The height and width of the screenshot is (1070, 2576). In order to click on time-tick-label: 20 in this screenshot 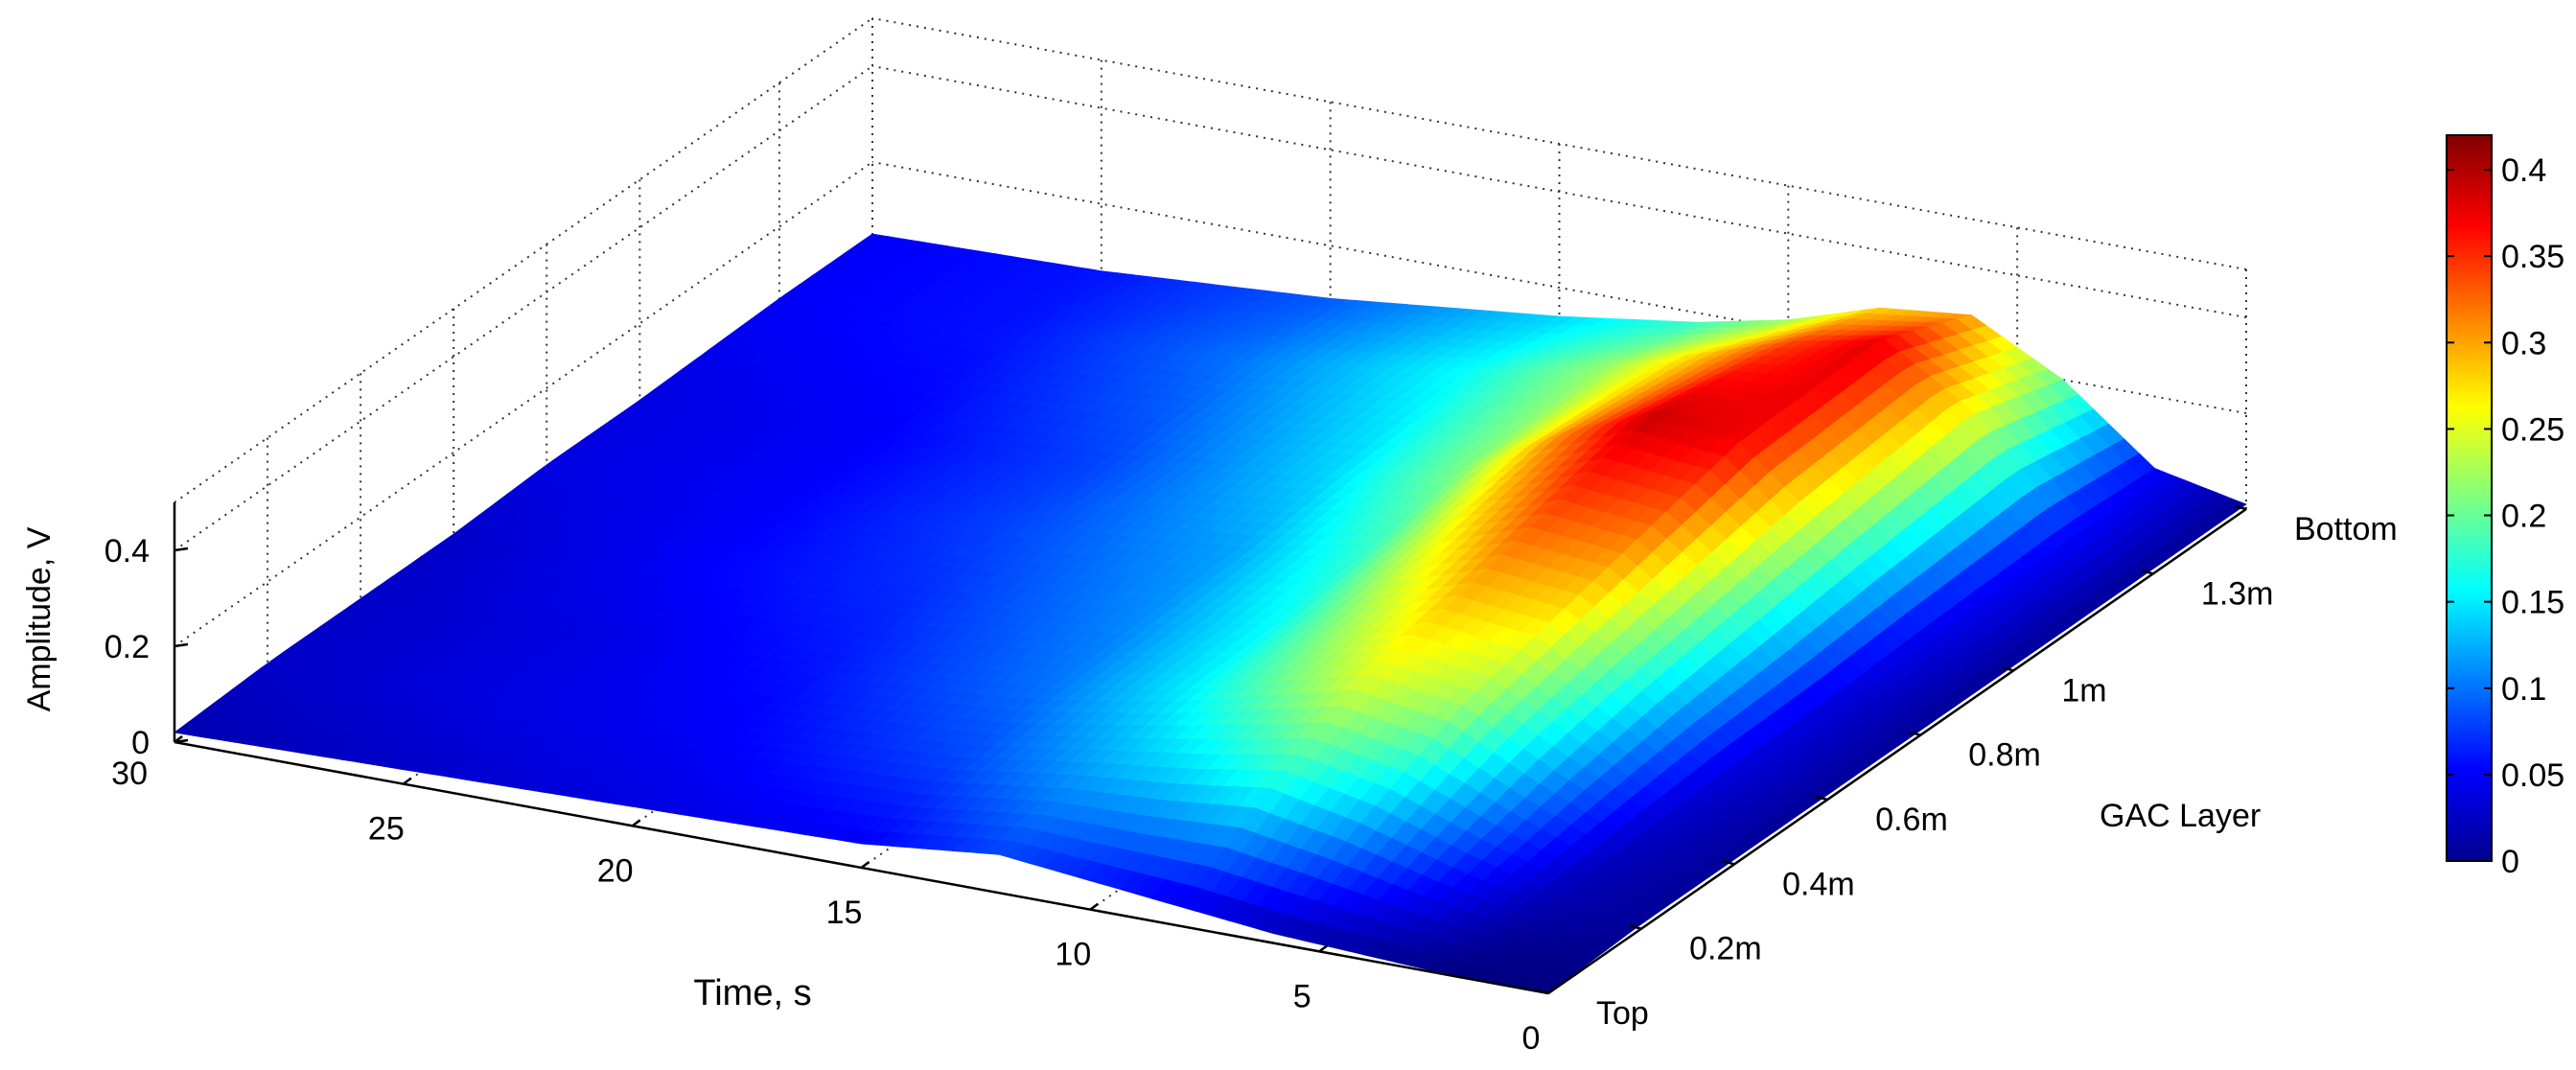, I will do `click(616, 870)`.